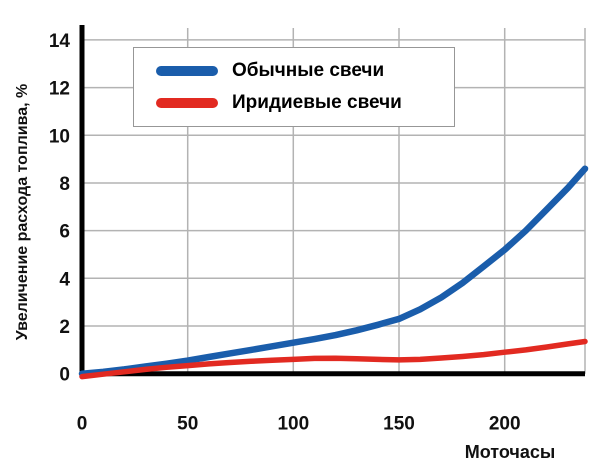 Image resolution: width=600 pixels, height=476 pixels. What do you see at coordinates (64, 279) in the screenshot?
I see `y-tick-label: 4` at bounding box center [64, 279].